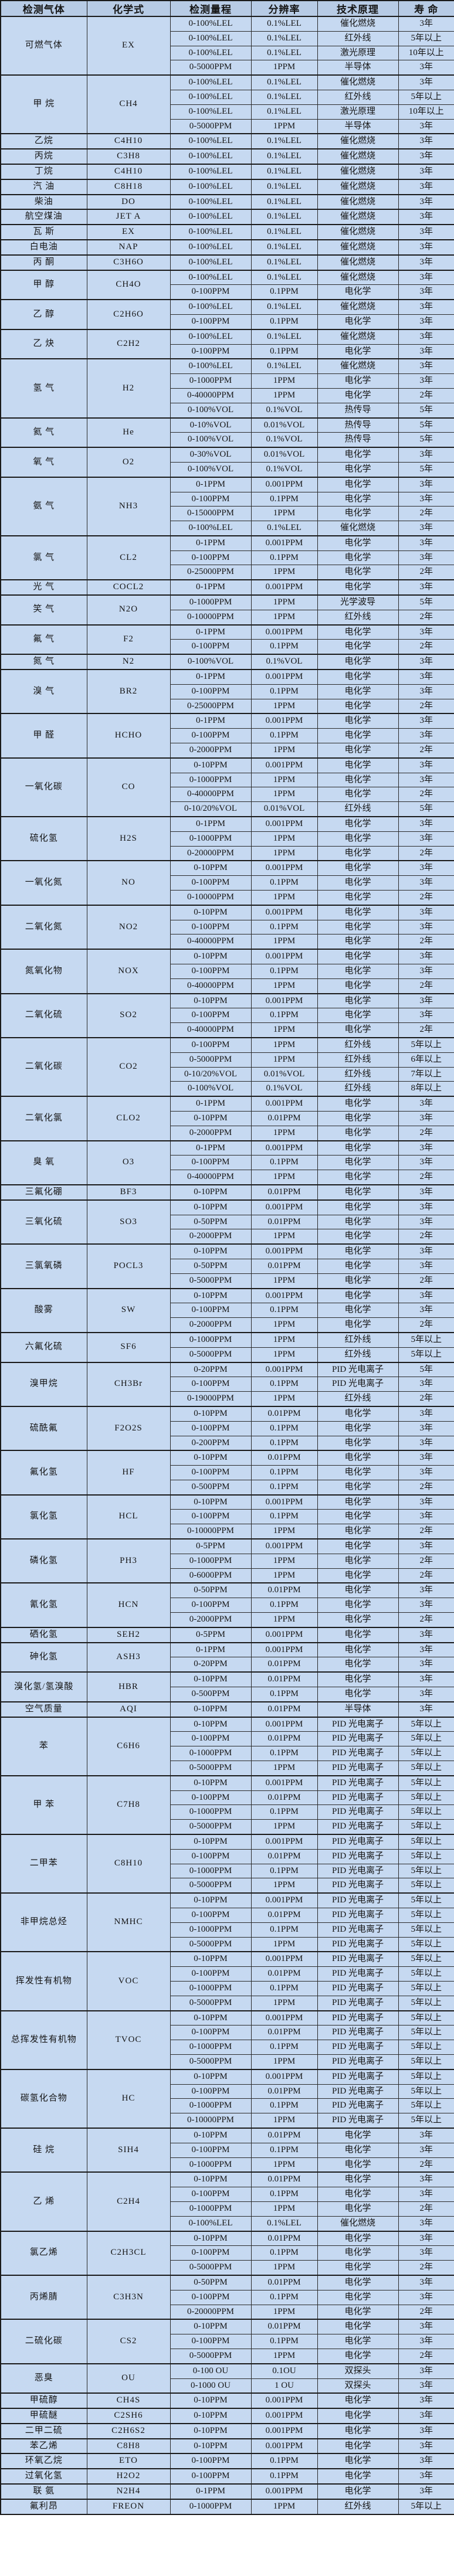 The width and height of the screenshot is (454, 2576). I want to click on table-row: 0-2000PPM 1PPM 电化学 2年, so click(227, 1620).